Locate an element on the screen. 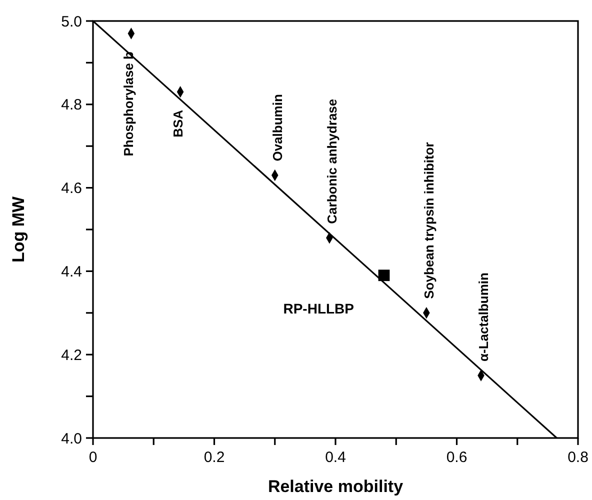  y-tick-label: 4.4 is located at coordinates (71, 271).